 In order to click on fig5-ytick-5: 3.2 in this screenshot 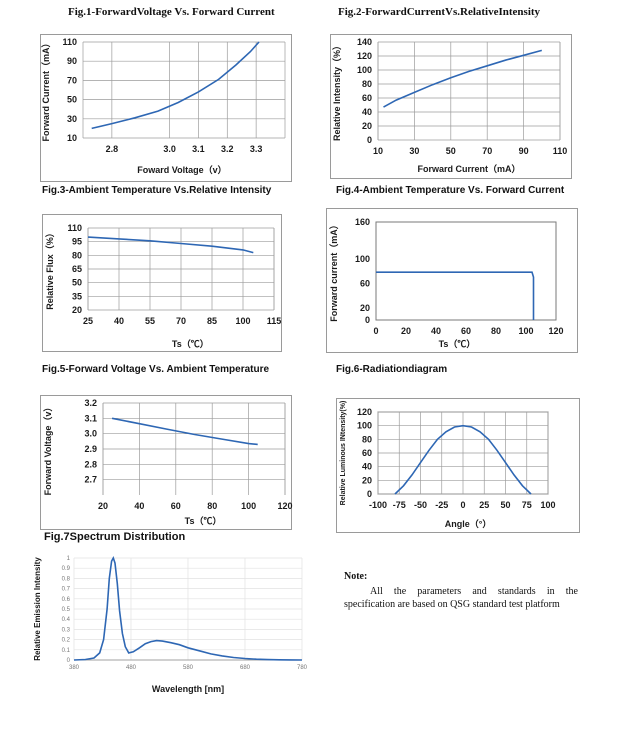, I will do `click(90, 403)`.